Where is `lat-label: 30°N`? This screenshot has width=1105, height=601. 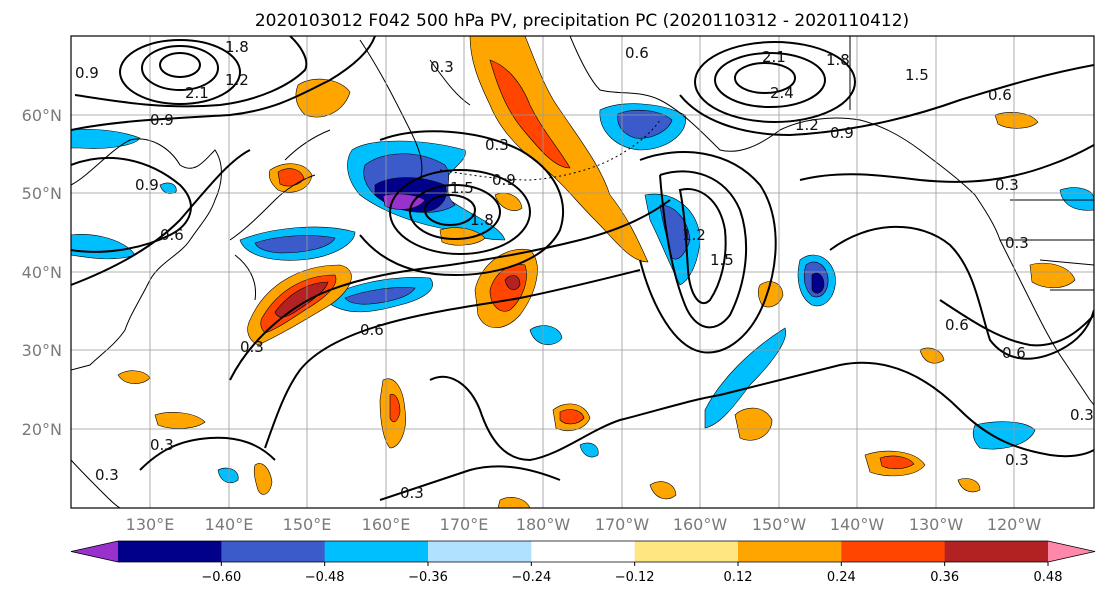
lat-label: 30°N is located at coordinates (42, 350).